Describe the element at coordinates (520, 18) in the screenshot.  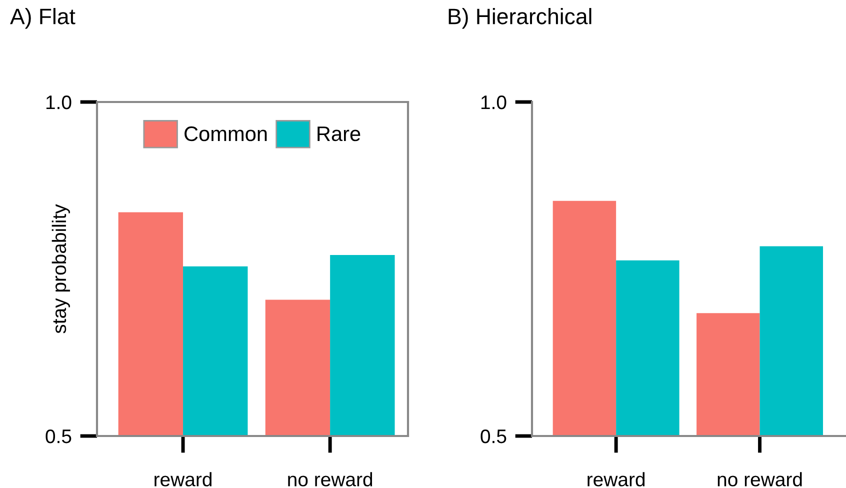
I see `chart-title: B) Hierarchical` at that location.